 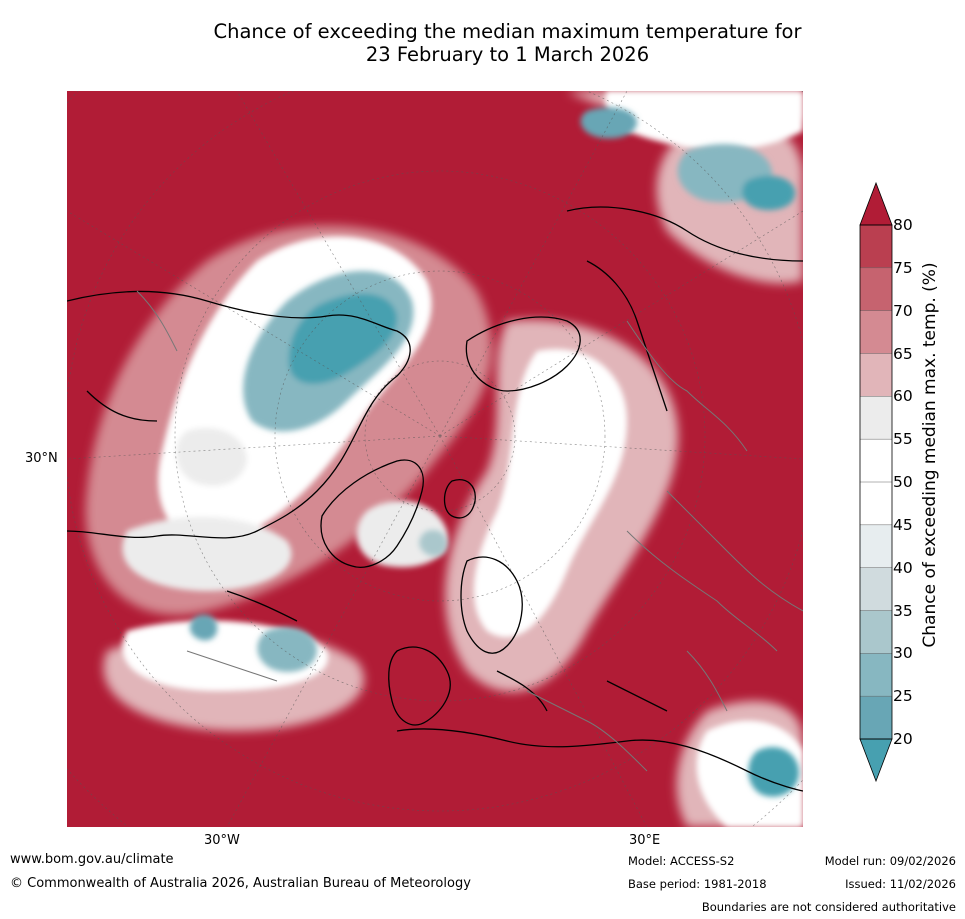 I want to click on longitude-label-30e: 30°E, so click(x=645, y=840).